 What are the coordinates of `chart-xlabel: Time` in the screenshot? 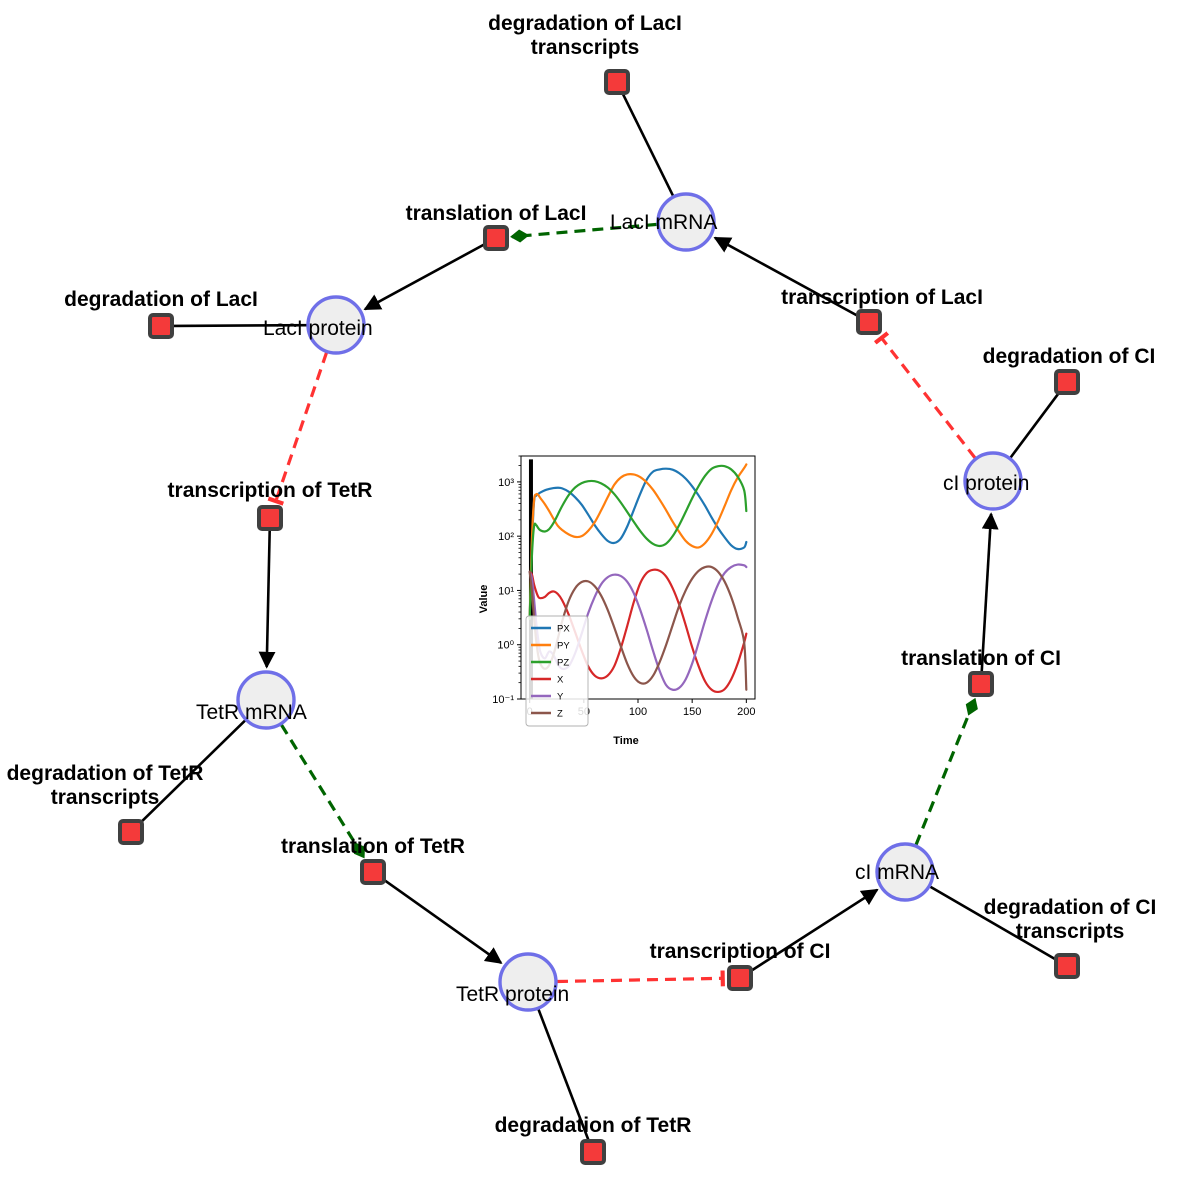 It's located at (625, 741).